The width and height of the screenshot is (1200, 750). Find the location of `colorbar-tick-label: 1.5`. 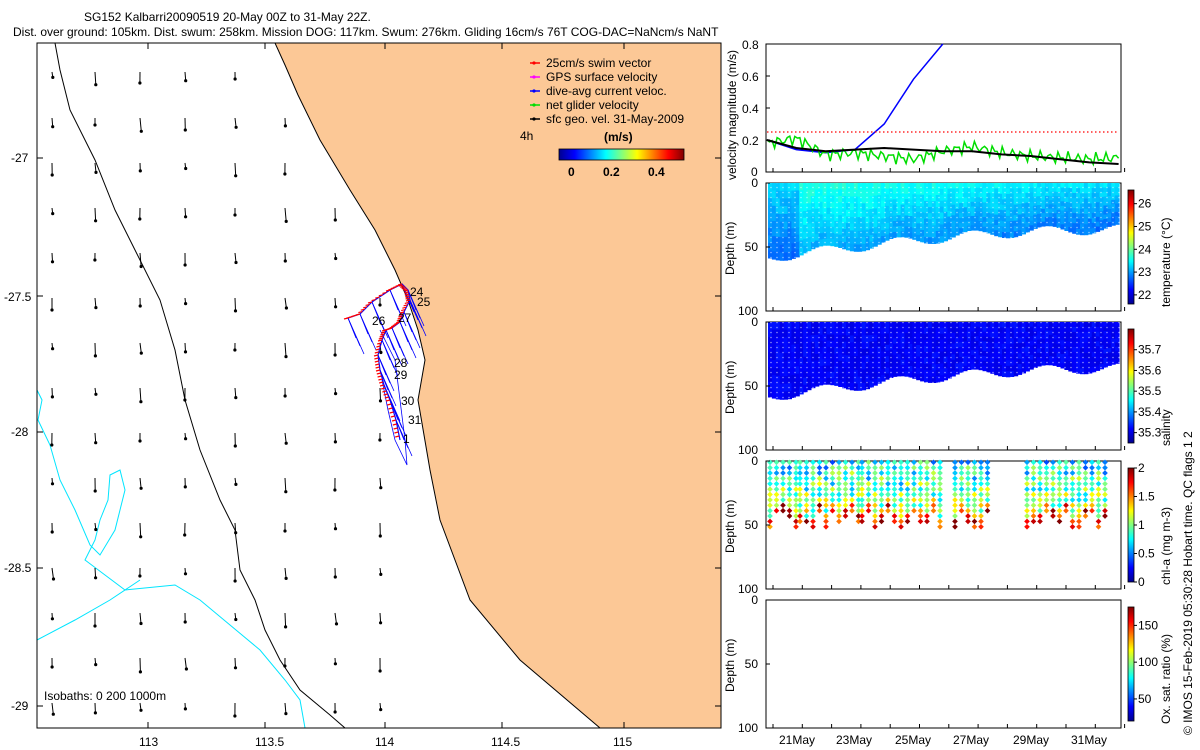

colorbar-tick-label: 1.5 is located at coordinates (1146, 497).